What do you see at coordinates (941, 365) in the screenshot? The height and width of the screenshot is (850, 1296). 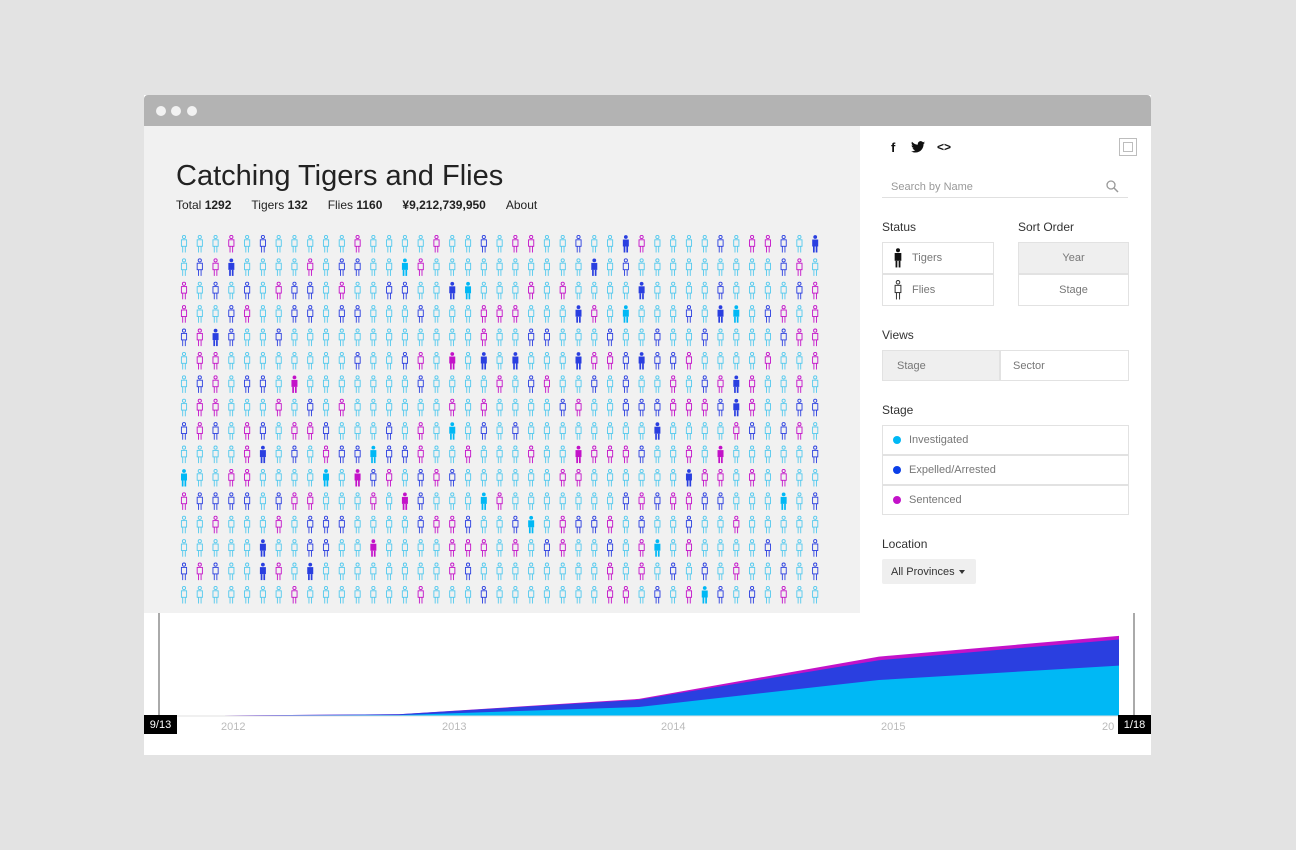 I see `view-stage-button: Stage` at bounding box center [941, 365].